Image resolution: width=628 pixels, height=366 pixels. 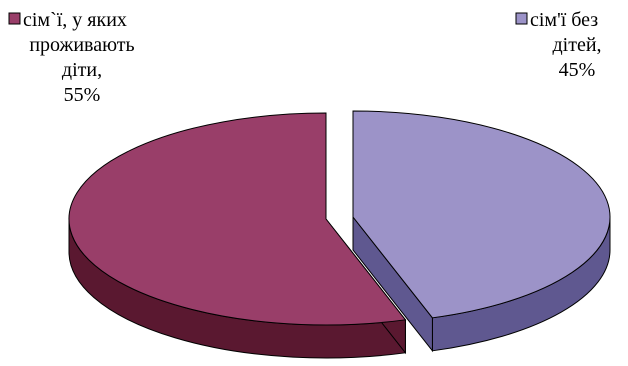 What do you see at coordinates (576, 45) in the screenshot?
I see `slice-label-1-line-1: дітей,` at bounding box center [576, 45].